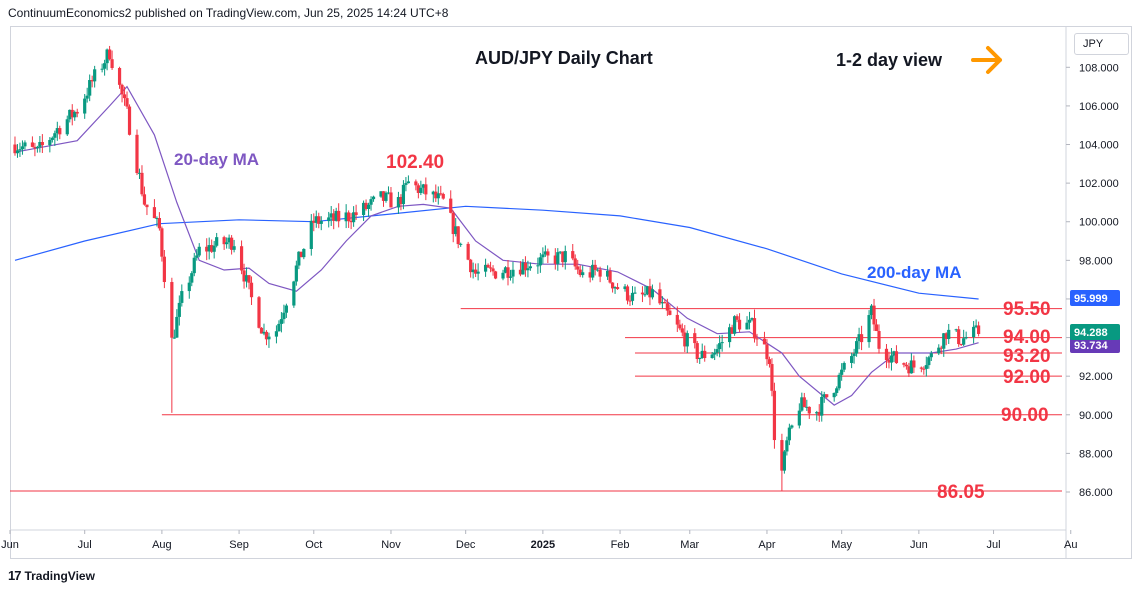 This screenshot has width=1143, height=593. I want to click on ma200-price-badge-bg, so click(1095, 298).